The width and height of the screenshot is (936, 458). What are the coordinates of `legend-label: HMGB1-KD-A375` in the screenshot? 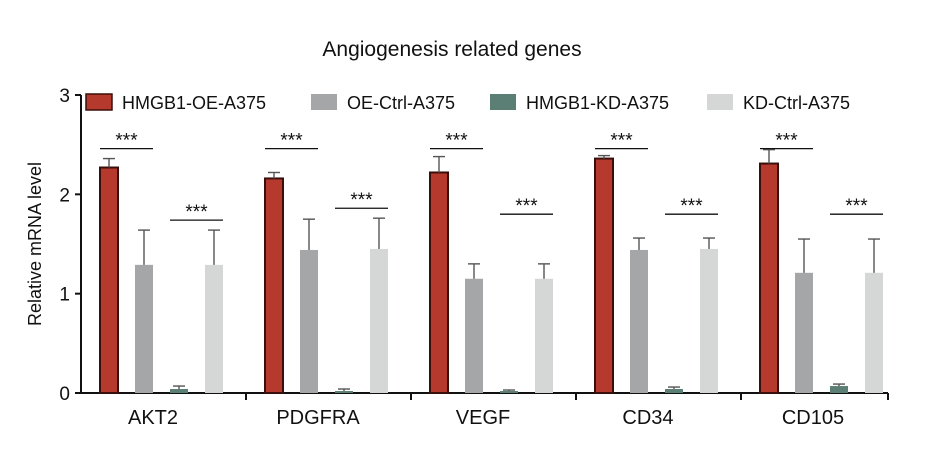 It's located at (597, 103).